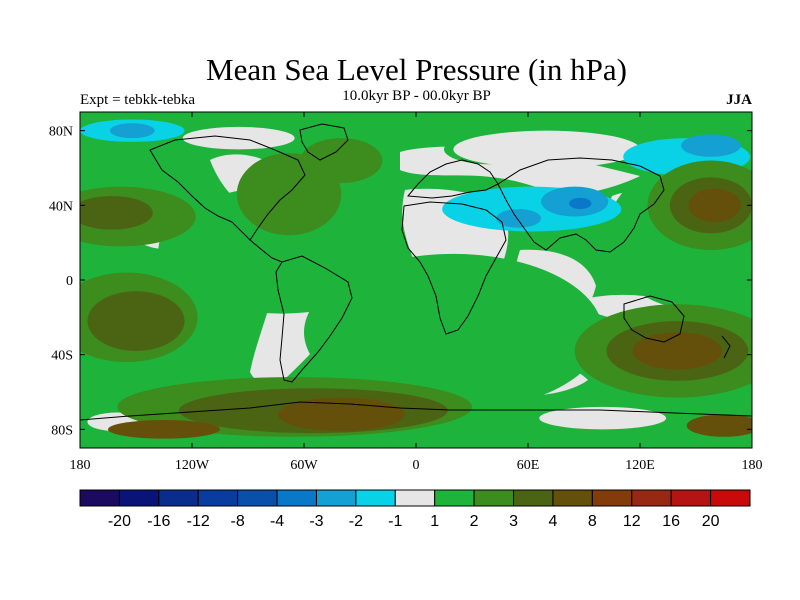  Describe the element at coordinates (266, 251) in the screenshot. I see `coastline-central-america` at that location.